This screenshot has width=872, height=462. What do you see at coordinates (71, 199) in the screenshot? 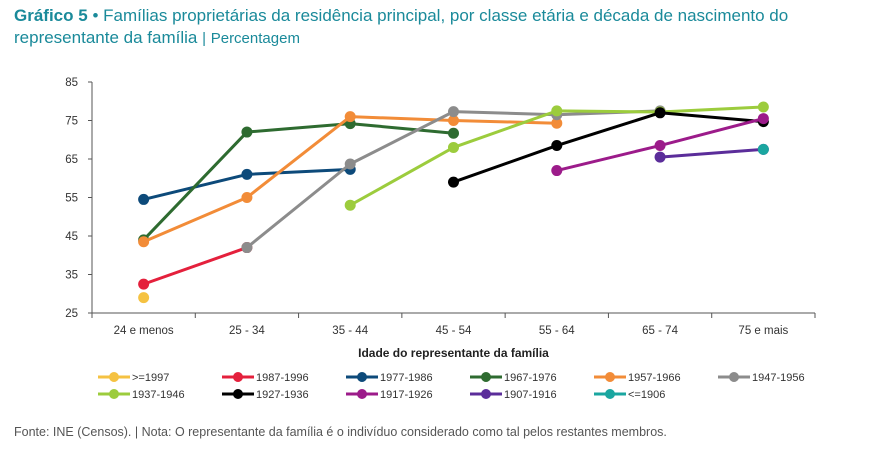
I see `y-tick-label: 55` at bounding box center [71, 199].